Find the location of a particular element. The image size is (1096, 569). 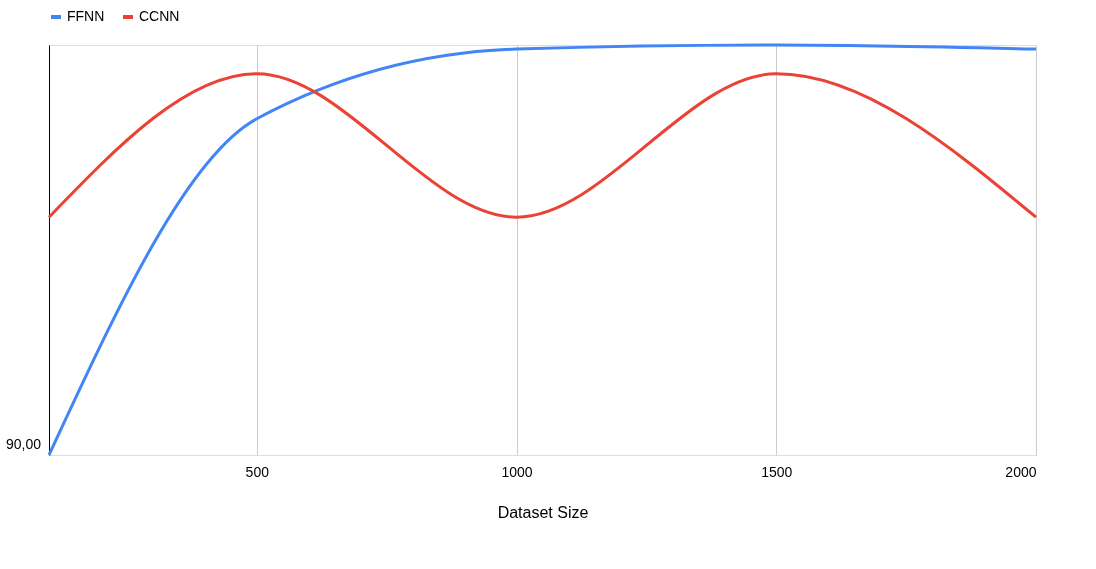

legend-label: CCNN is located at coordinates (159, 16).